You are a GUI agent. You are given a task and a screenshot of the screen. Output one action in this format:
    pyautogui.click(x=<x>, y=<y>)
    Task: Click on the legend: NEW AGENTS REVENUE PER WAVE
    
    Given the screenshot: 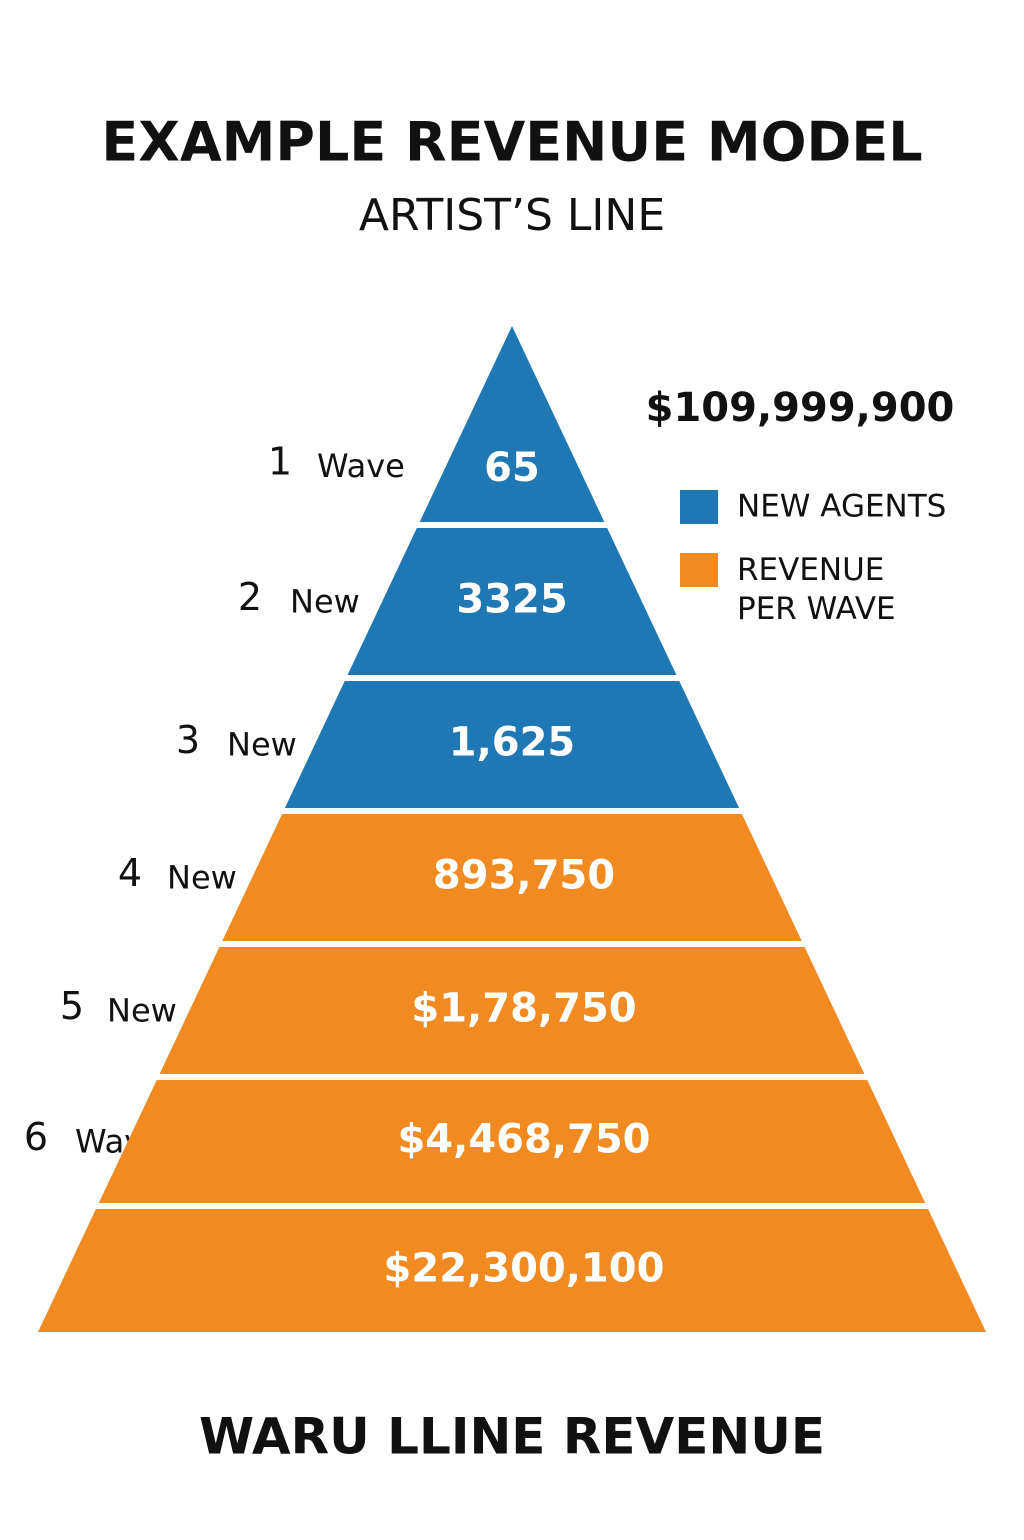 What is the action you would take?
    pyautogui.click(x=813, y=558)
    